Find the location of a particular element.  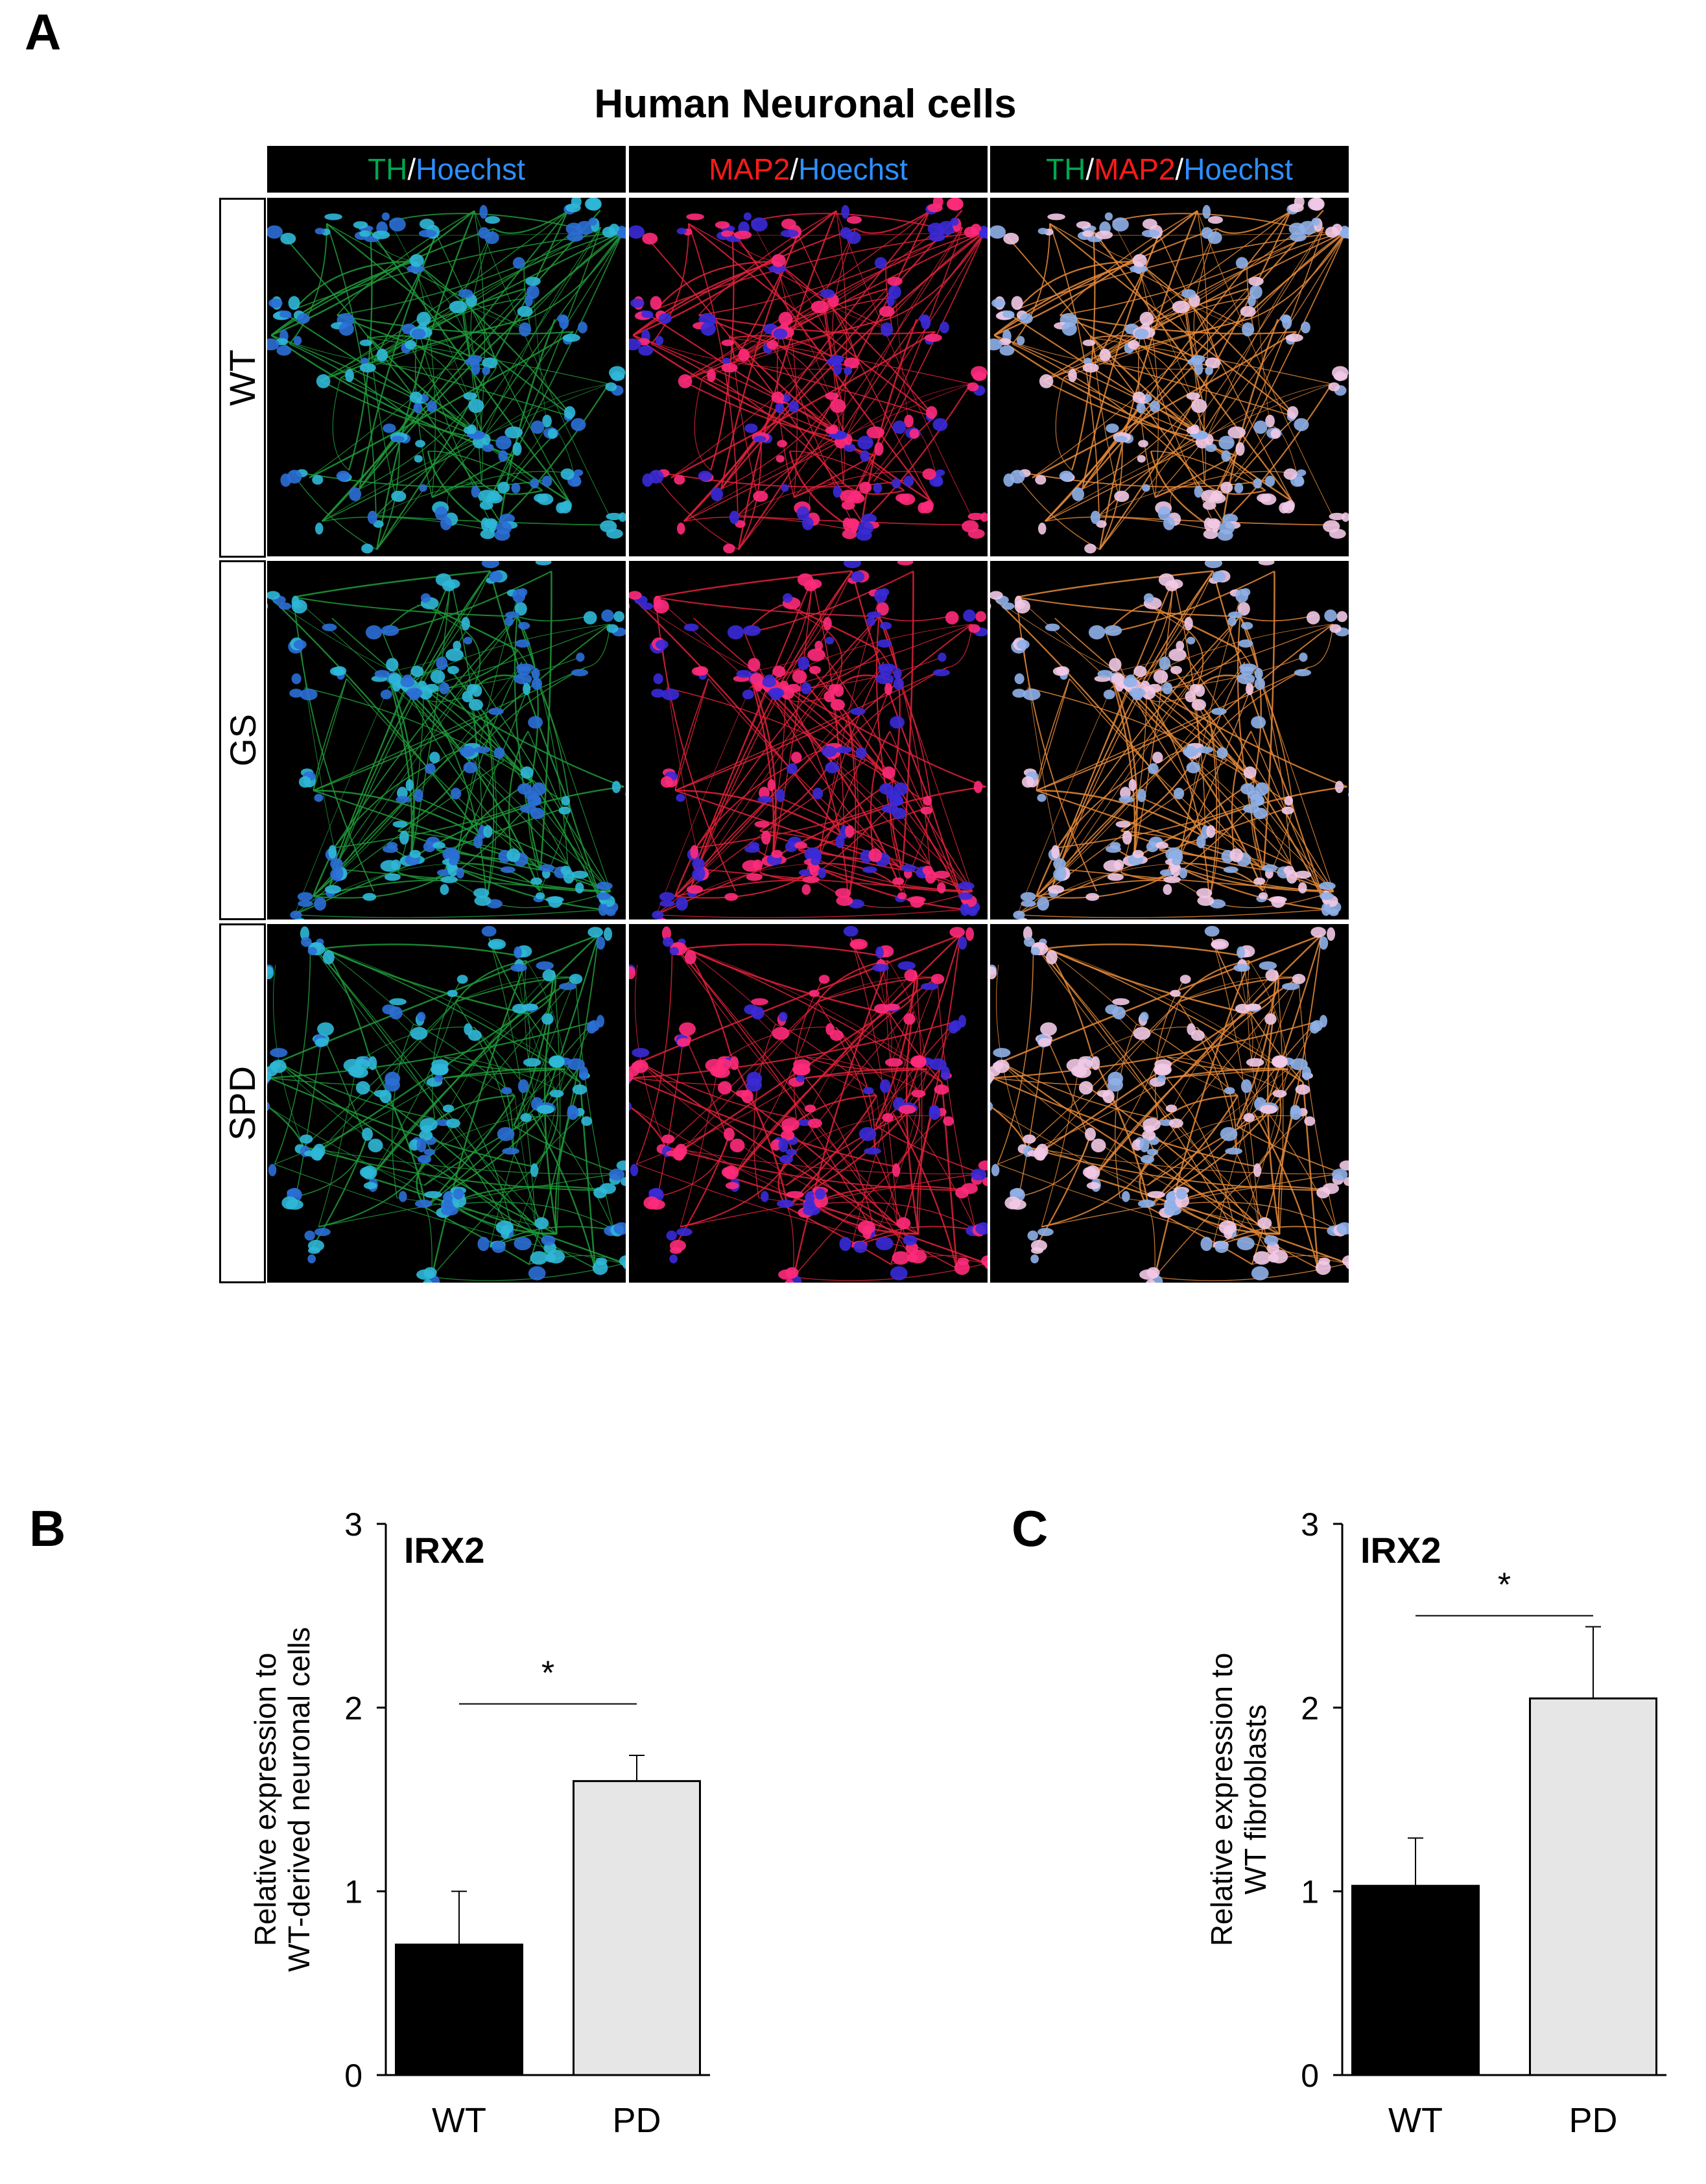

row-label-gs: GS is located at coordinates (242, 740).